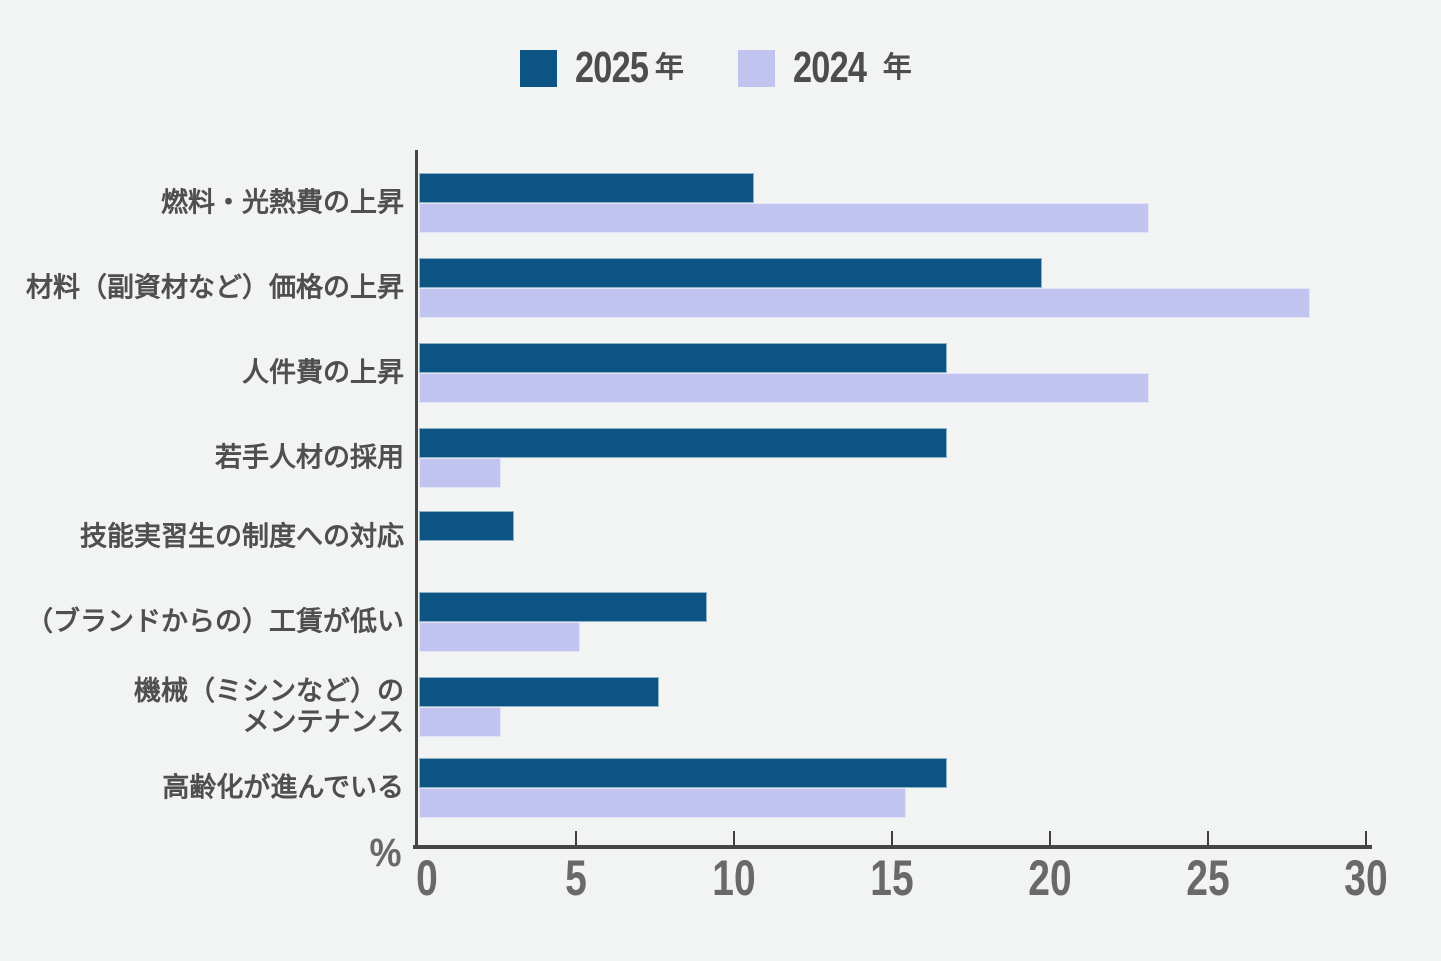 This screenshot has height=961, width=1441. Describe the element at coordinates (1366, 878) in the screenshot. I see `x-tick-label: 30` at that location.